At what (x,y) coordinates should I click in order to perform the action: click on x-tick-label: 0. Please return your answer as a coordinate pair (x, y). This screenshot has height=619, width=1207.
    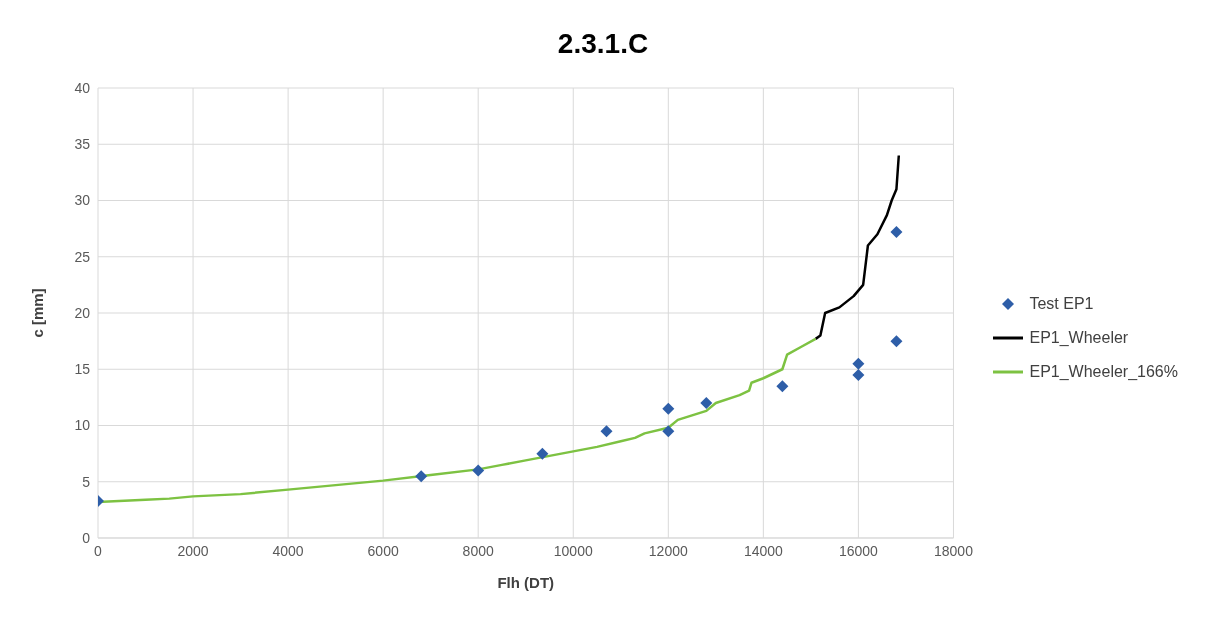
    Looking at the image, I should click on (98, 550).